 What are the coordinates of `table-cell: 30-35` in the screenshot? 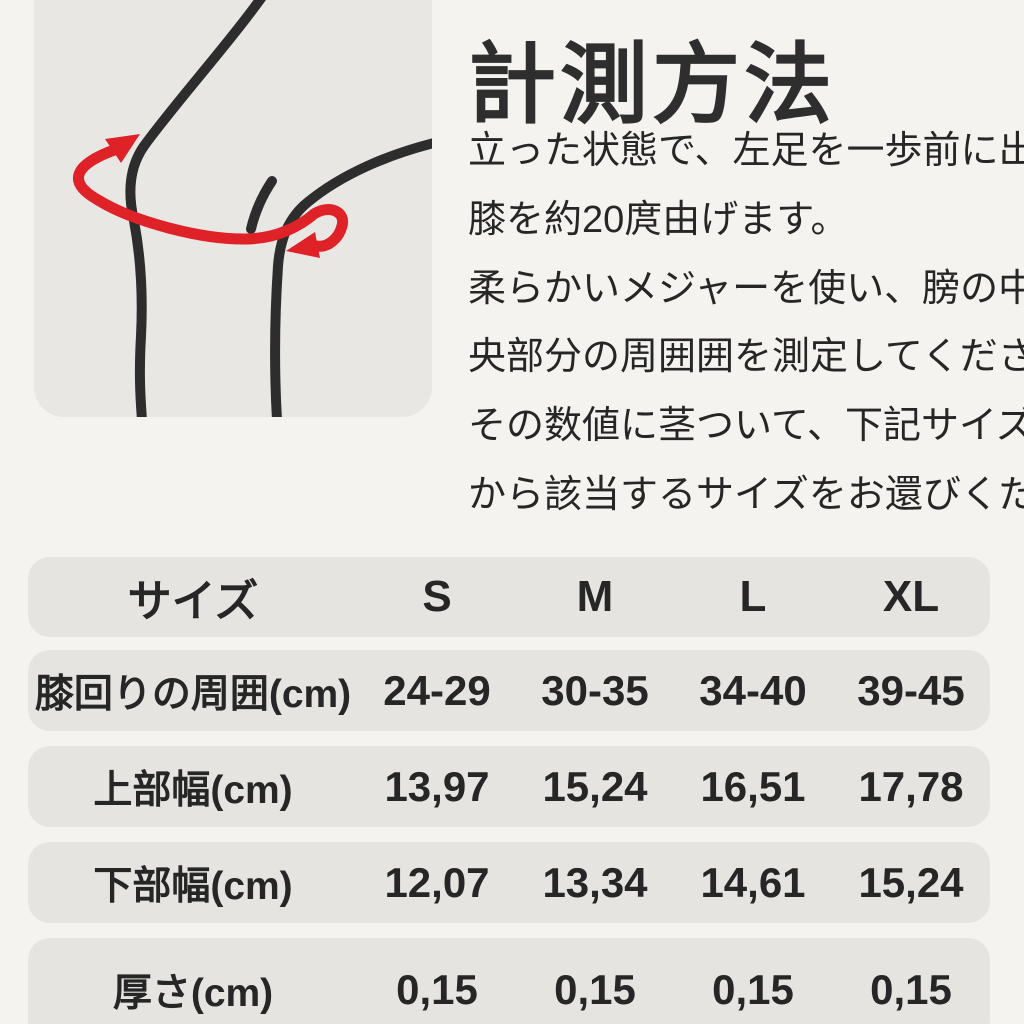 It's located at (595, 690).